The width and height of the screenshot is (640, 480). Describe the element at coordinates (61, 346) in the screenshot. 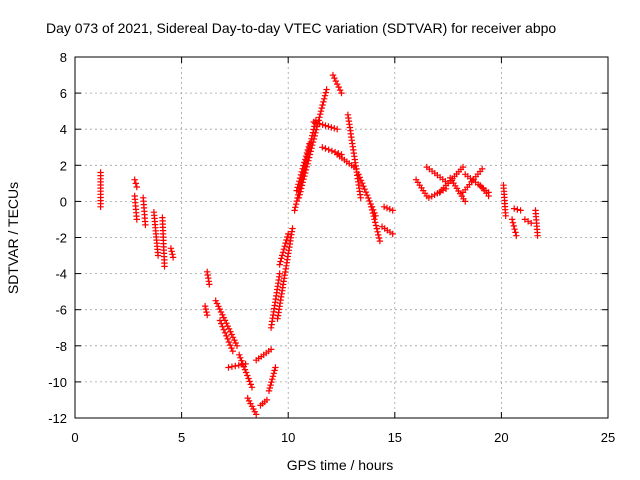

I see `y-tick-label: -8` at that location.